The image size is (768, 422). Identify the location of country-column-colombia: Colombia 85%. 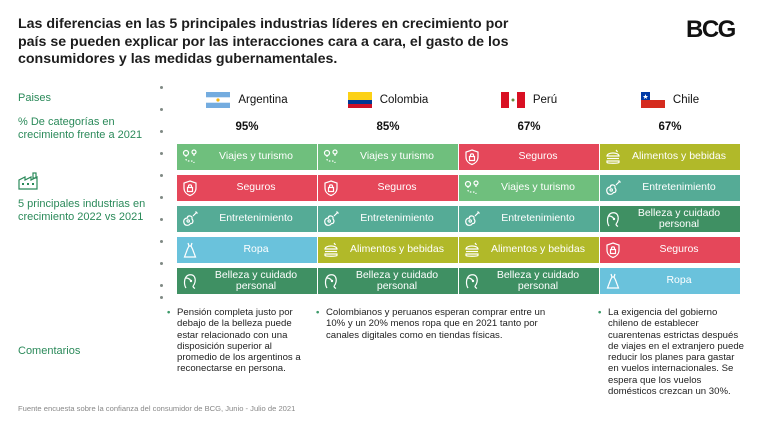
(388, 112).